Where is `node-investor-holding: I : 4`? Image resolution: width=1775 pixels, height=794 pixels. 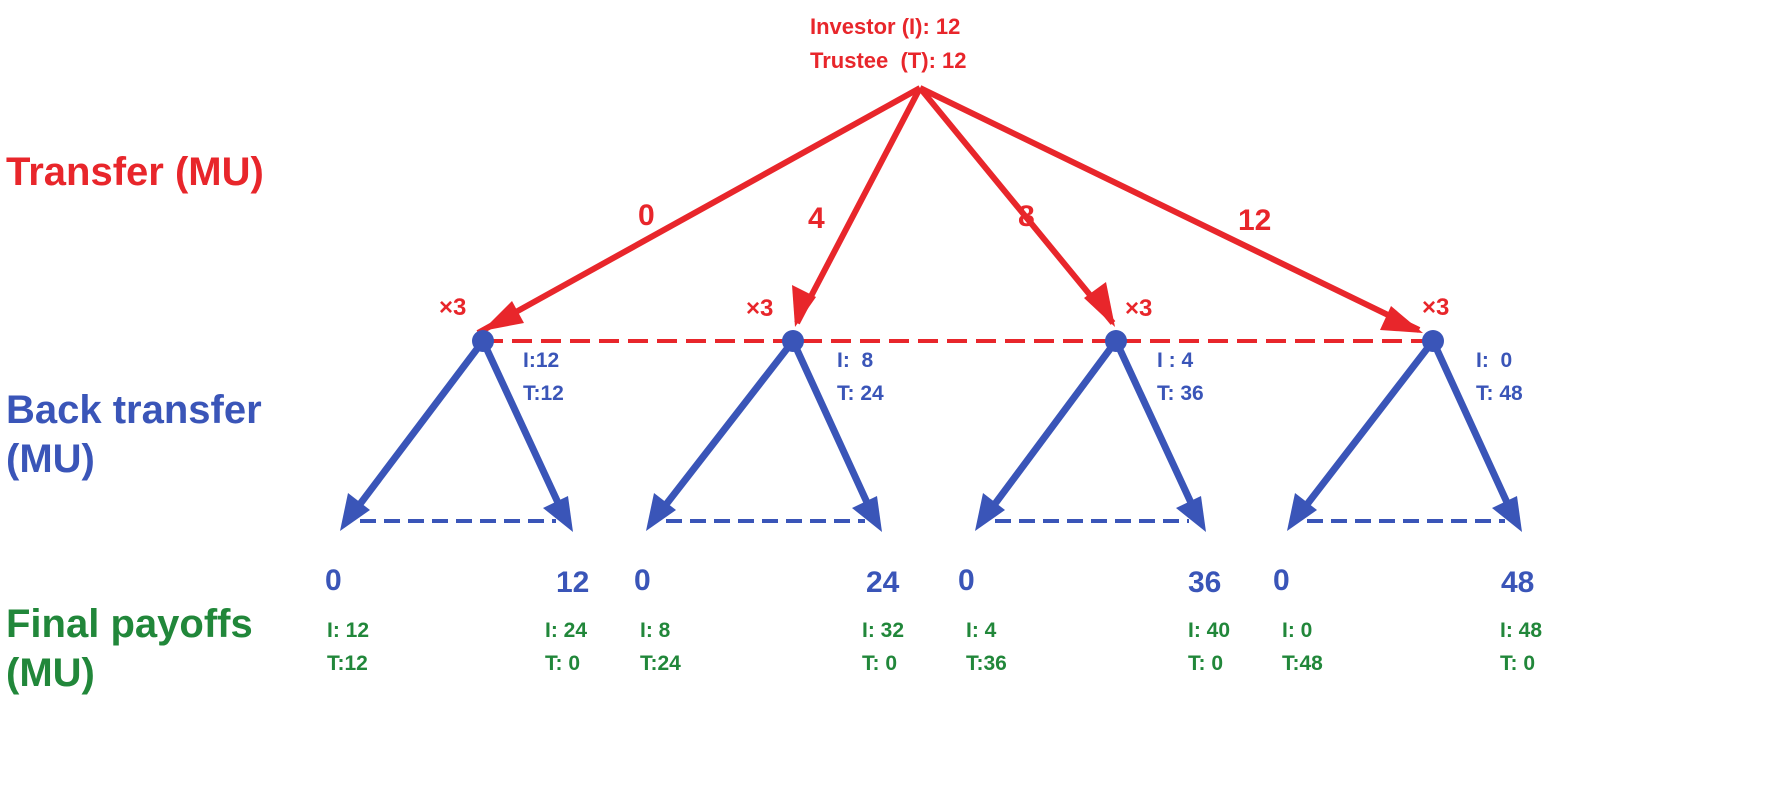
node-investor-holding: I : 4 is located at coordinates (1175, 360).